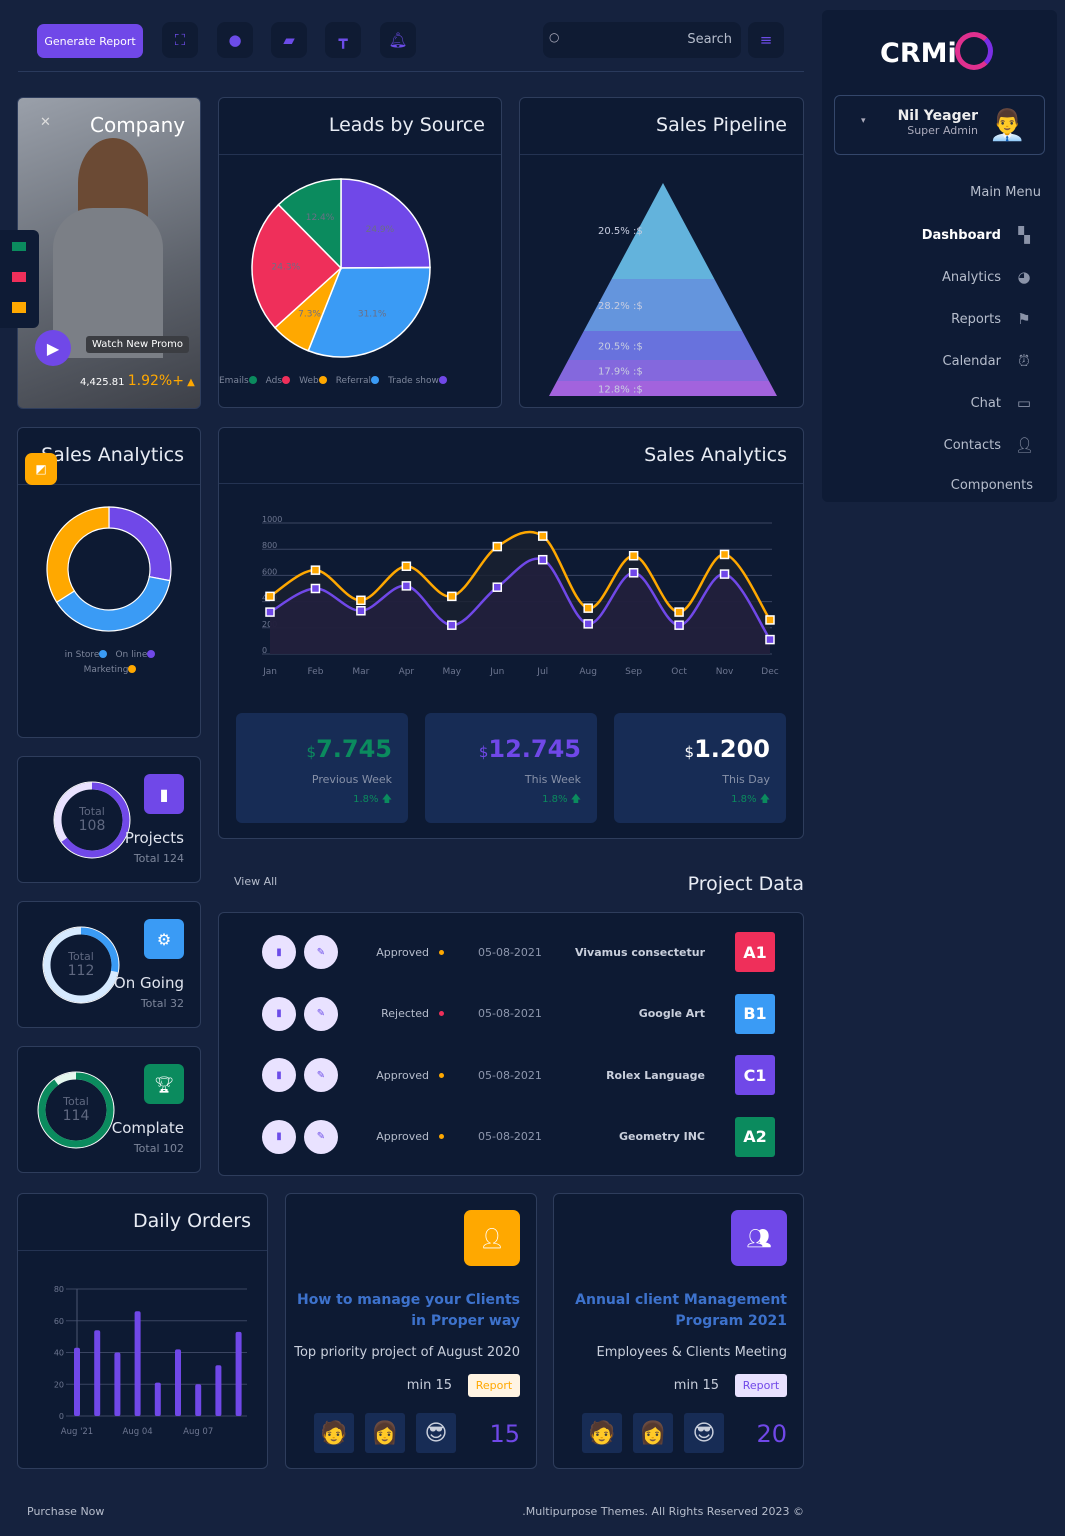  Describe the element at coordinates (863, 121) in the screenshot. I see `chevron-down-icon: ▾` at that location.